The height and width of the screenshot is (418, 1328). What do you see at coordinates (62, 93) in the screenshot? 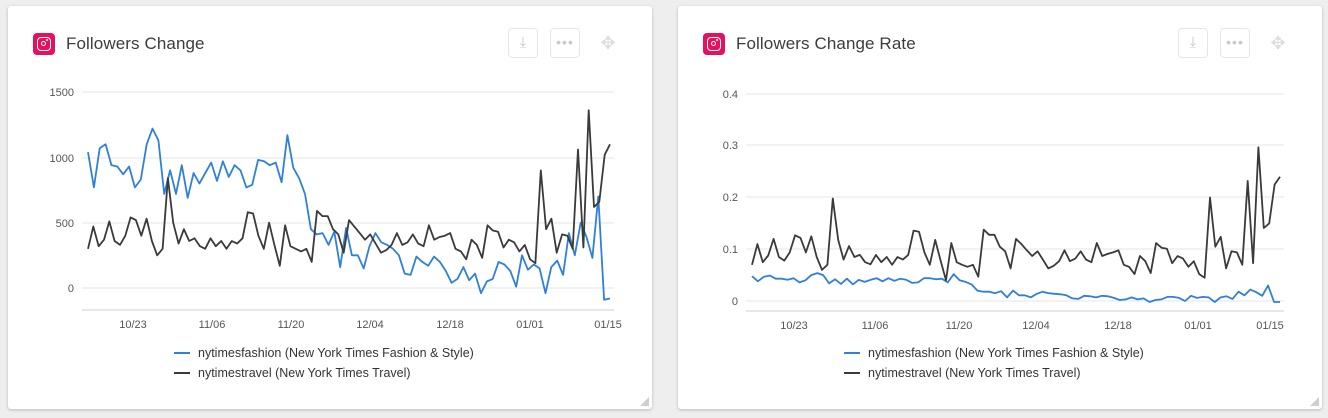
I see `y-tick-label: 1500` at bounding box center [62, 93].